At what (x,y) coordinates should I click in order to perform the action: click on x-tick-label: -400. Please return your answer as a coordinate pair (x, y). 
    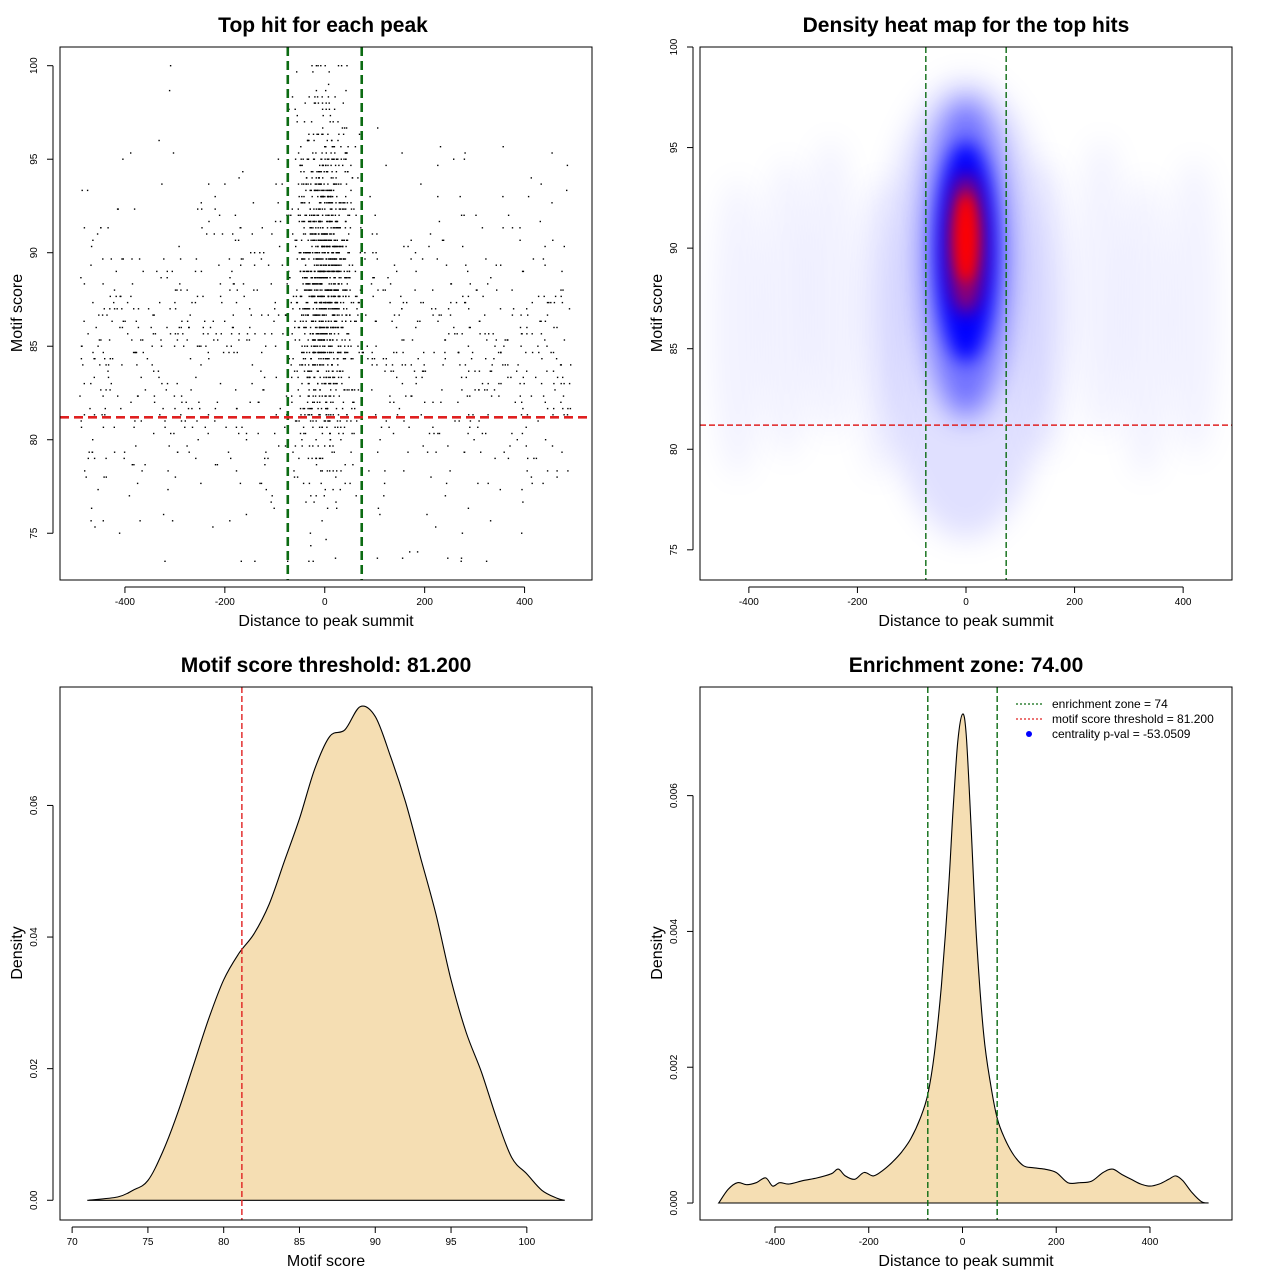
    Looking at the image, I should click on (125, 602).